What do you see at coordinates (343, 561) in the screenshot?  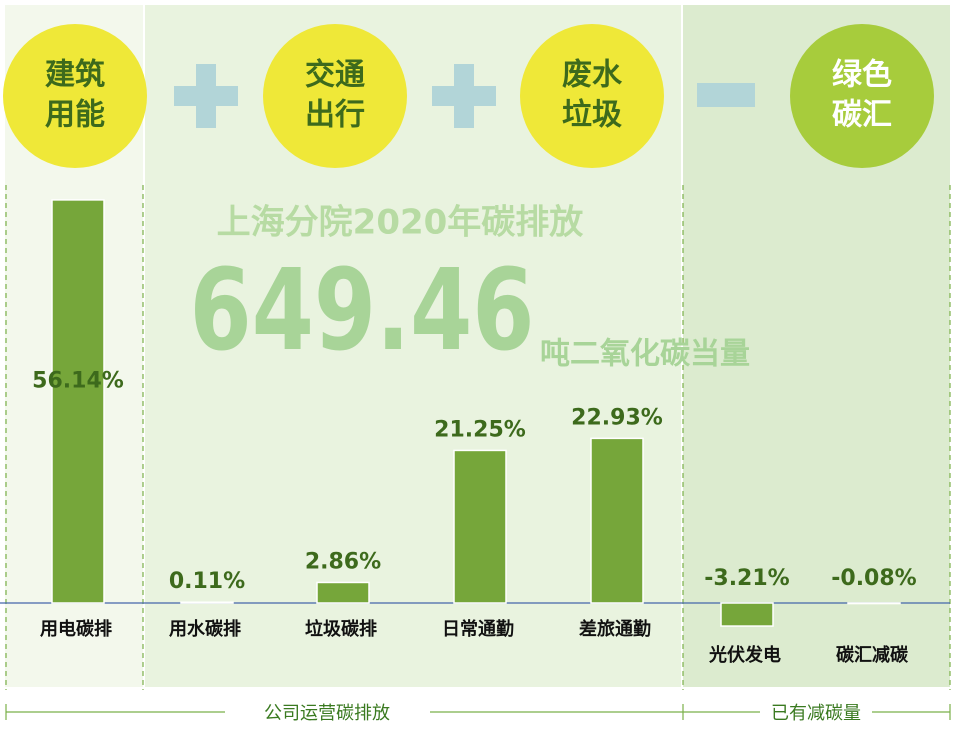 I see `value-label: 2.86%` at bounding box center [343, 561].